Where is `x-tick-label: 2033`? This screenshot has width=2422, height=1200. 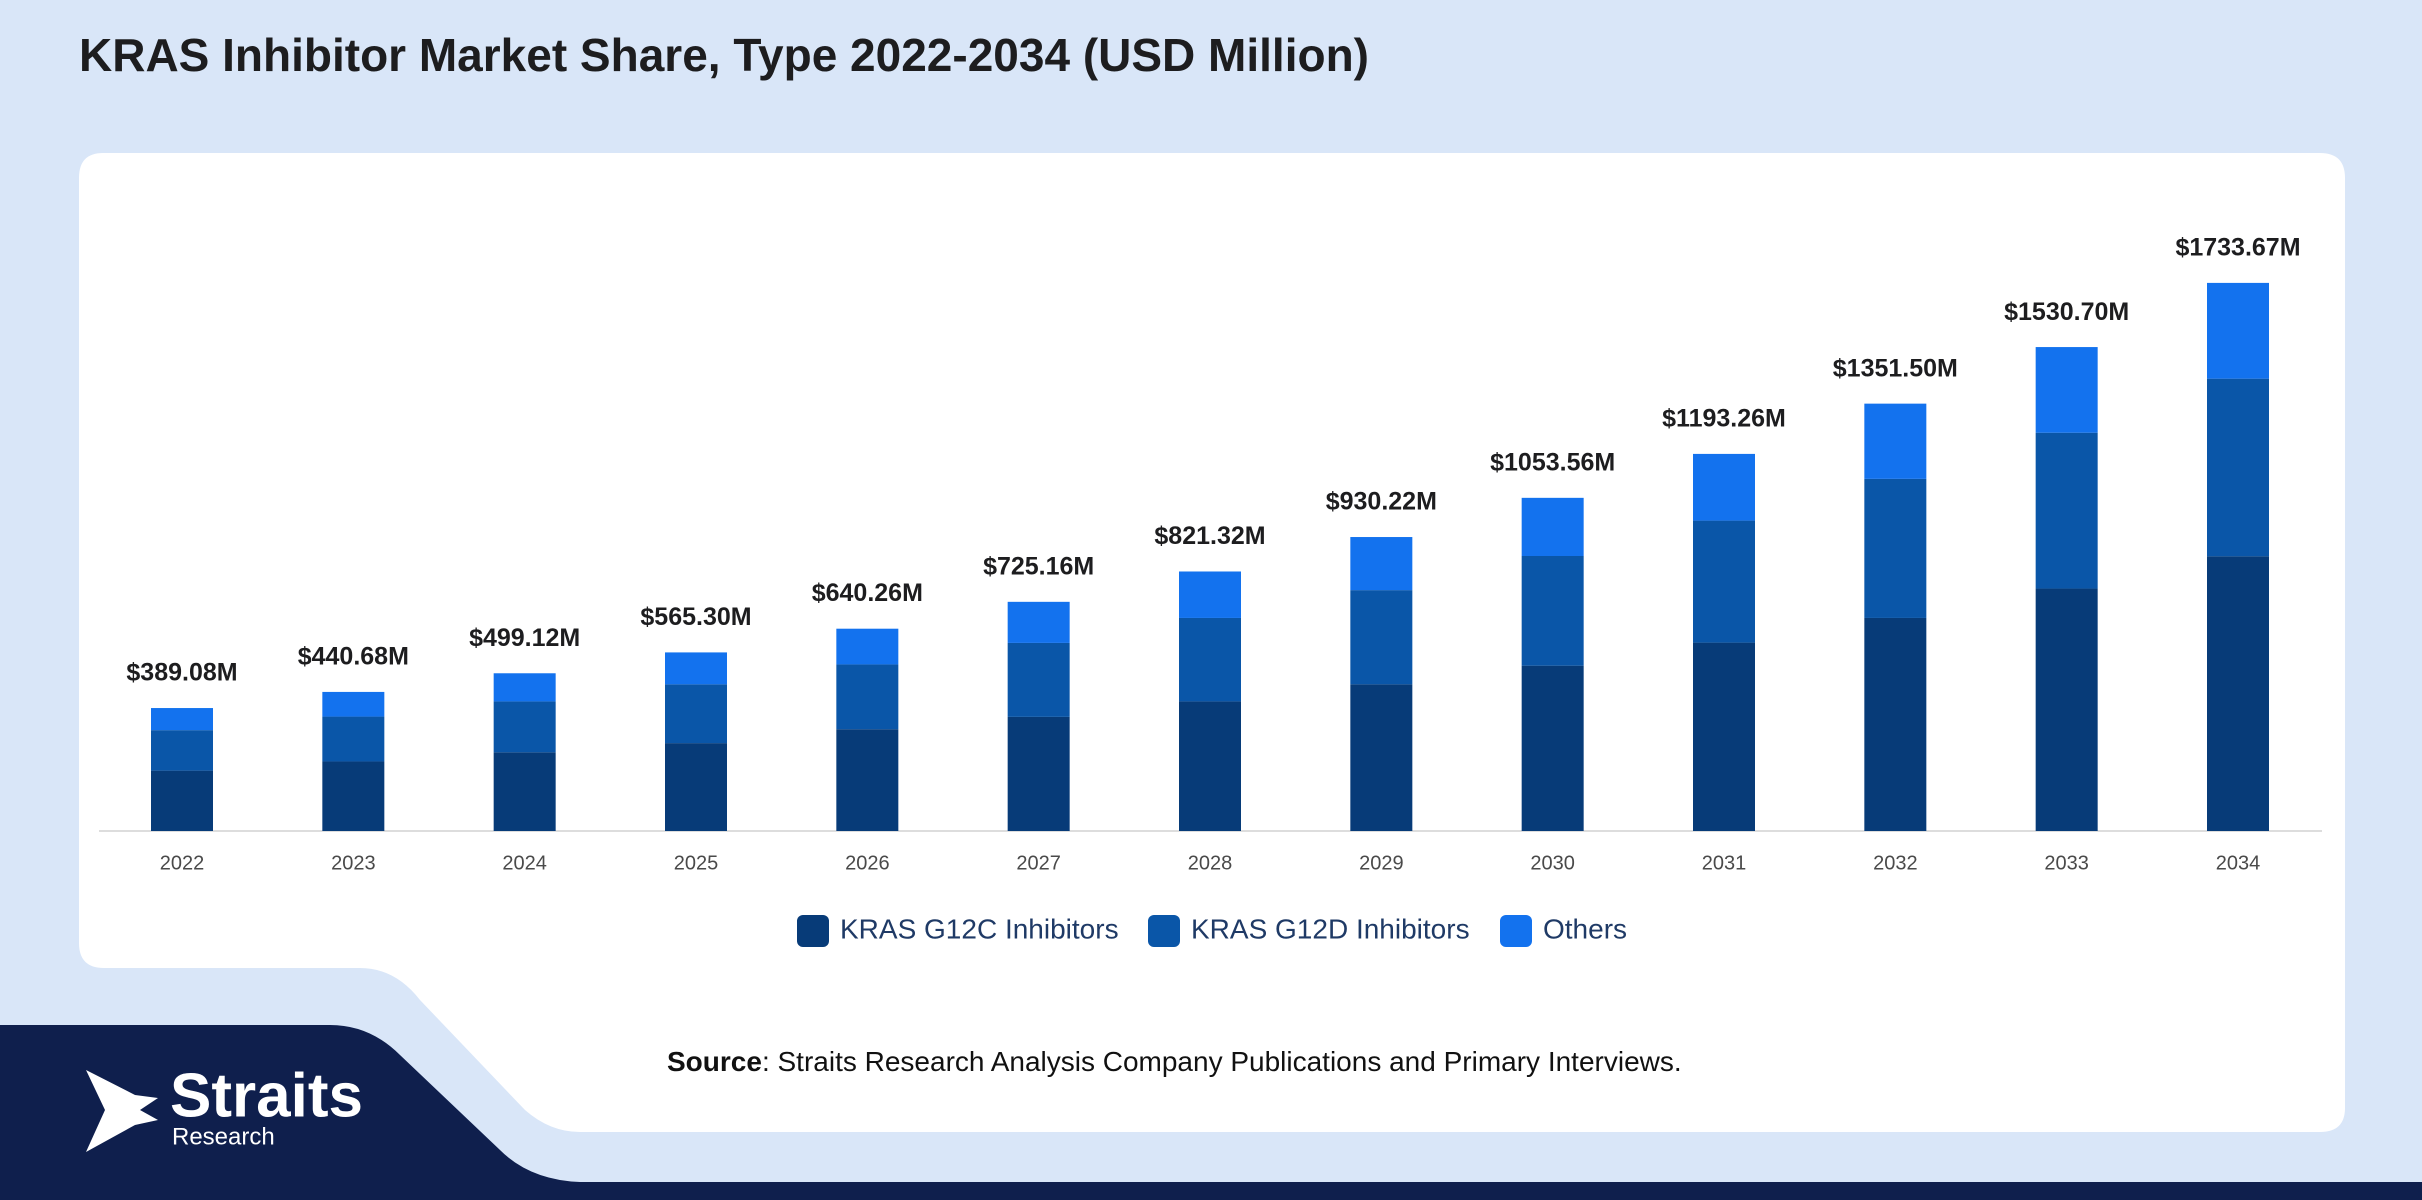
x-tick-label: 2033 is located at coordinates (2066, 863).